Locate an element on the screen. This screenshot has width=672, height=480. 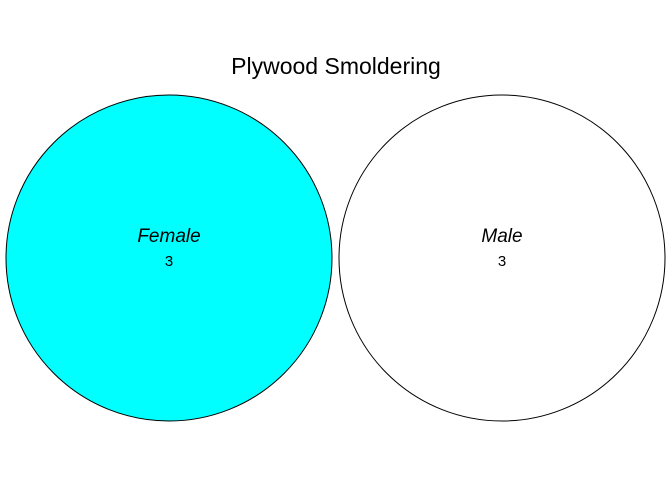
set-count-female: 3 is located at coordinates (169, 261).